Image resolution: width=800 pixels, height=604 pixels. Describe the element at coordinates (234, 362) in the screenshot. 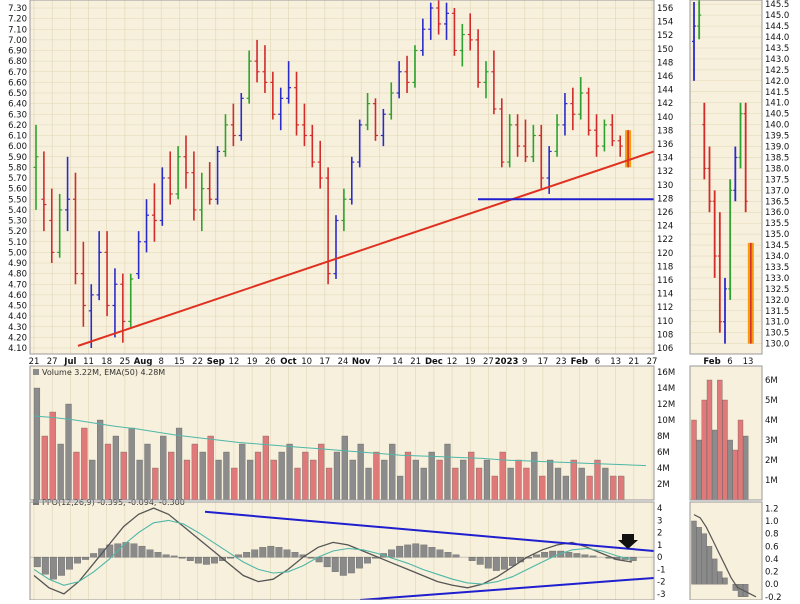

I see `x-axis-tick-label: 12` at that location.